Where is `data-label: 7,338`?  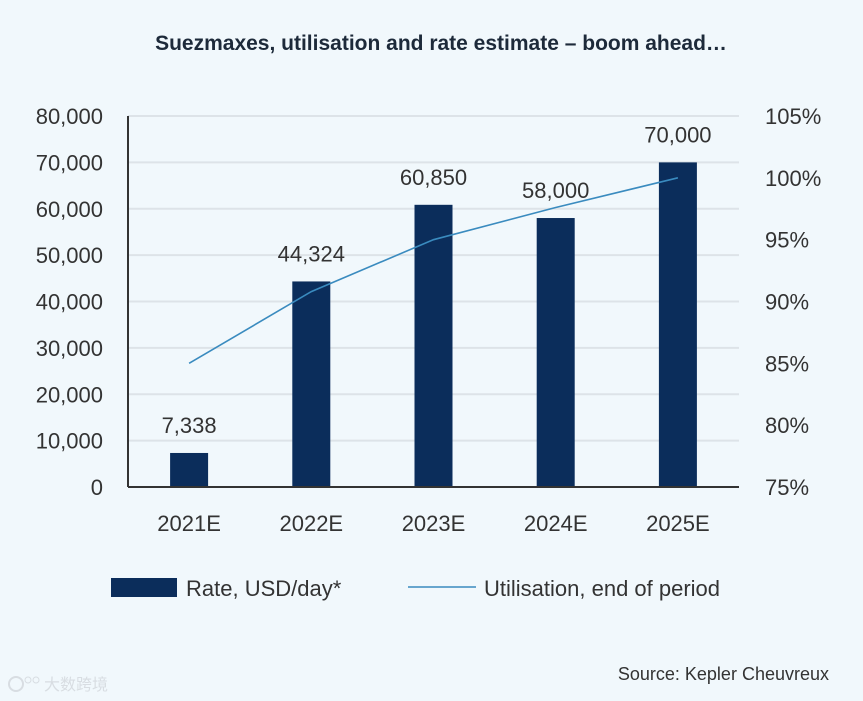 data-label: 7,338 is located at coordinates (189, 425).